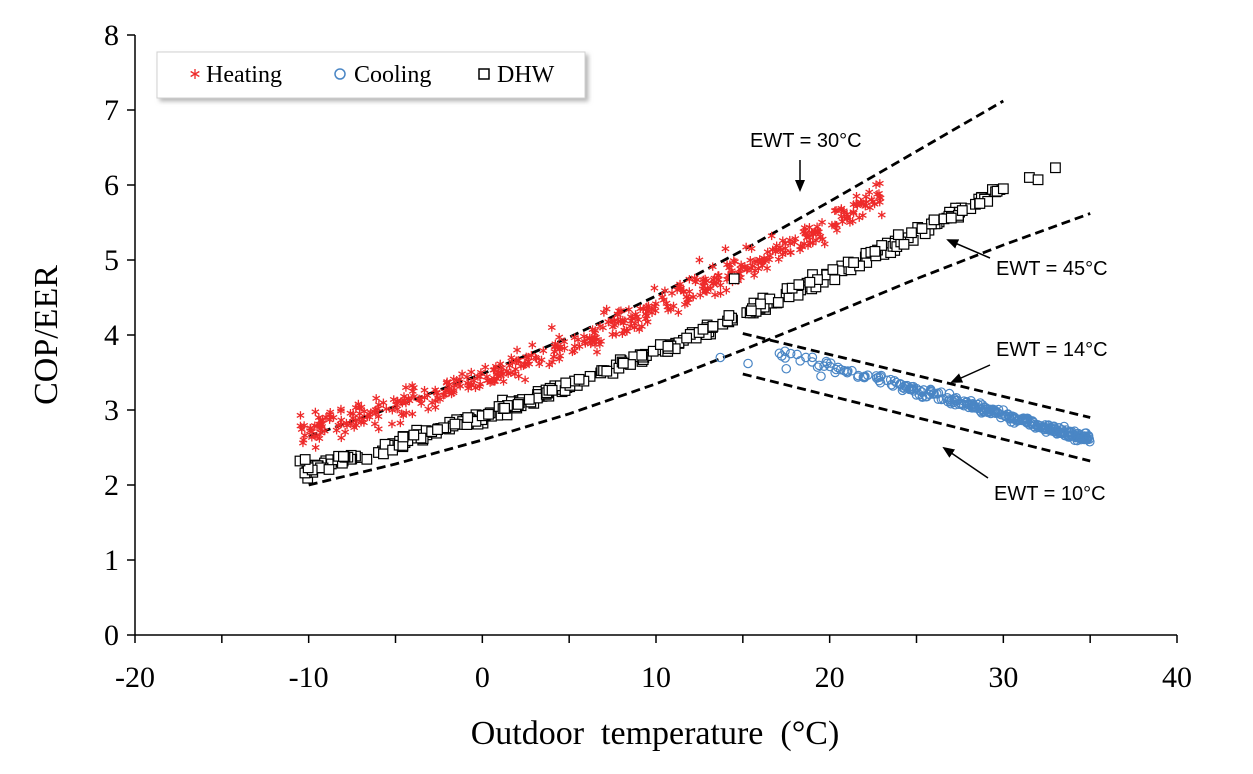  Describe the element at coordinates (111, 560) in the screenshot. I see `y-tick-label: 1` at that location.